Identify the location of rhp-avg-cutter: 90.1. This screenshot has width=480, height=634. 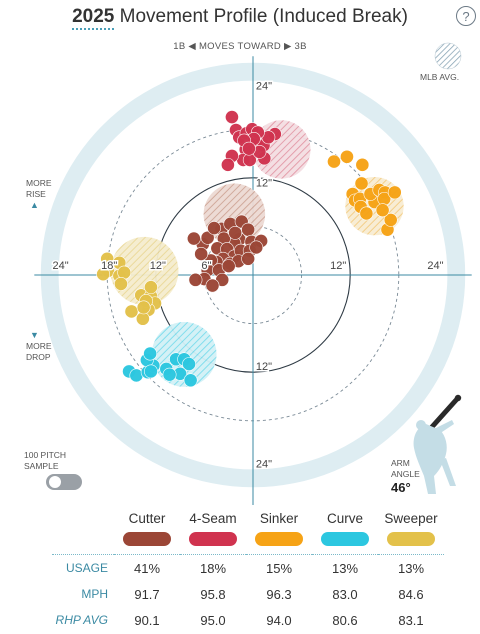
(147, 620).